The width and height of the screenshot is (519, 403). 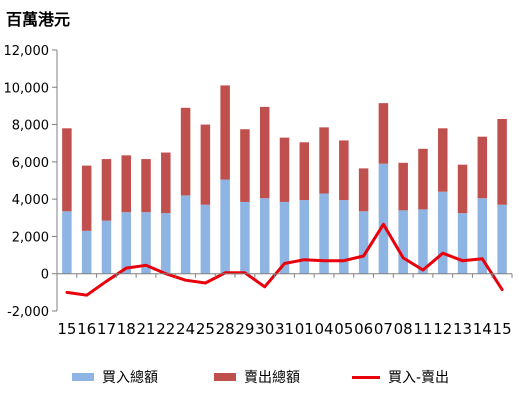 What do you see at coordinates (225, 329) in the screenshot?
I see `x-tick-label: 28` at bounding box center [225, 329].